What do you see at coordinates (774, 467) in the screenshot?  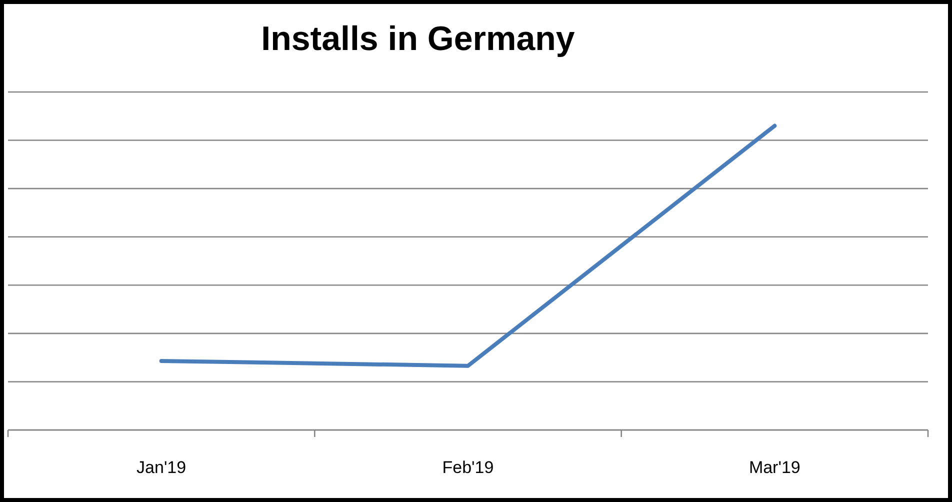 I see `x-tick-label: Mar'19` at bounding box center [774, 467].